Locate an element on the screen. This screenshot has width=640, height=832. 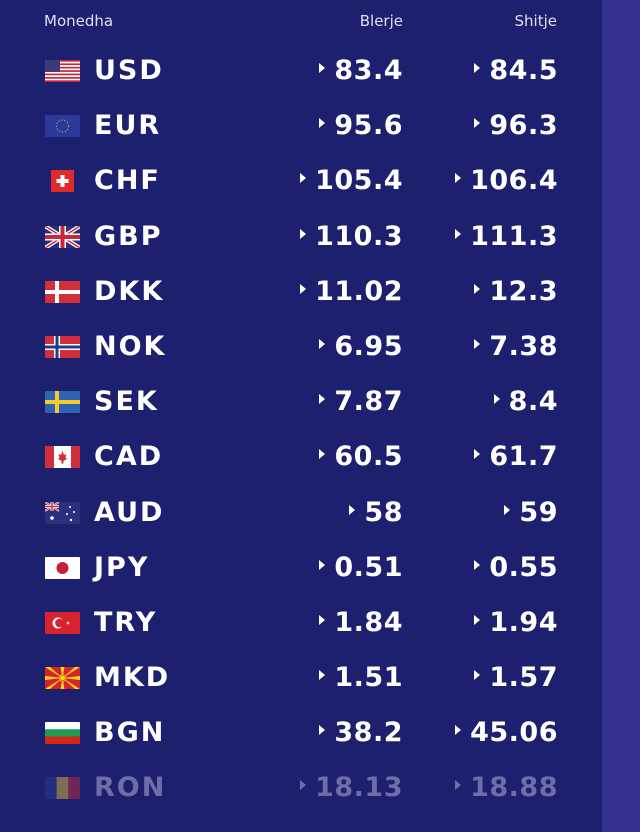
sell-rate: 0.55 is located at coordinates (516, 567).